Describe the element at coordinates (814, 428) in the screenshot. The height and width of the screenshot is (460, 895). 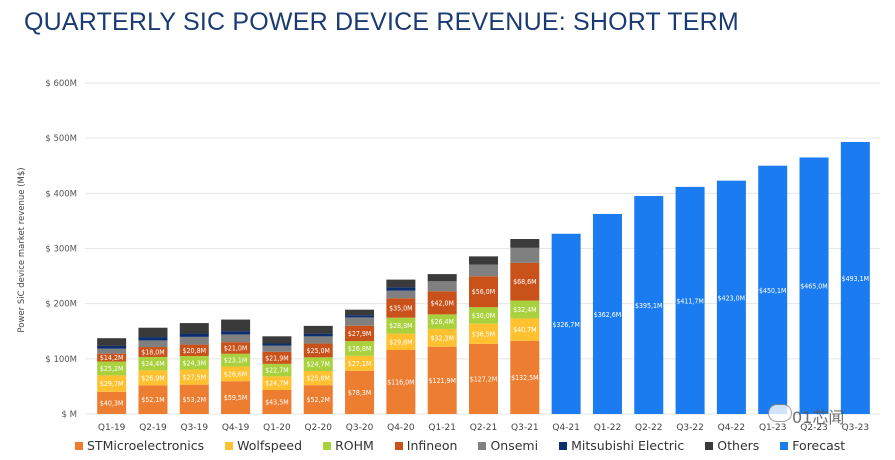
I see `x-tick-label: Q2-23` at that location.